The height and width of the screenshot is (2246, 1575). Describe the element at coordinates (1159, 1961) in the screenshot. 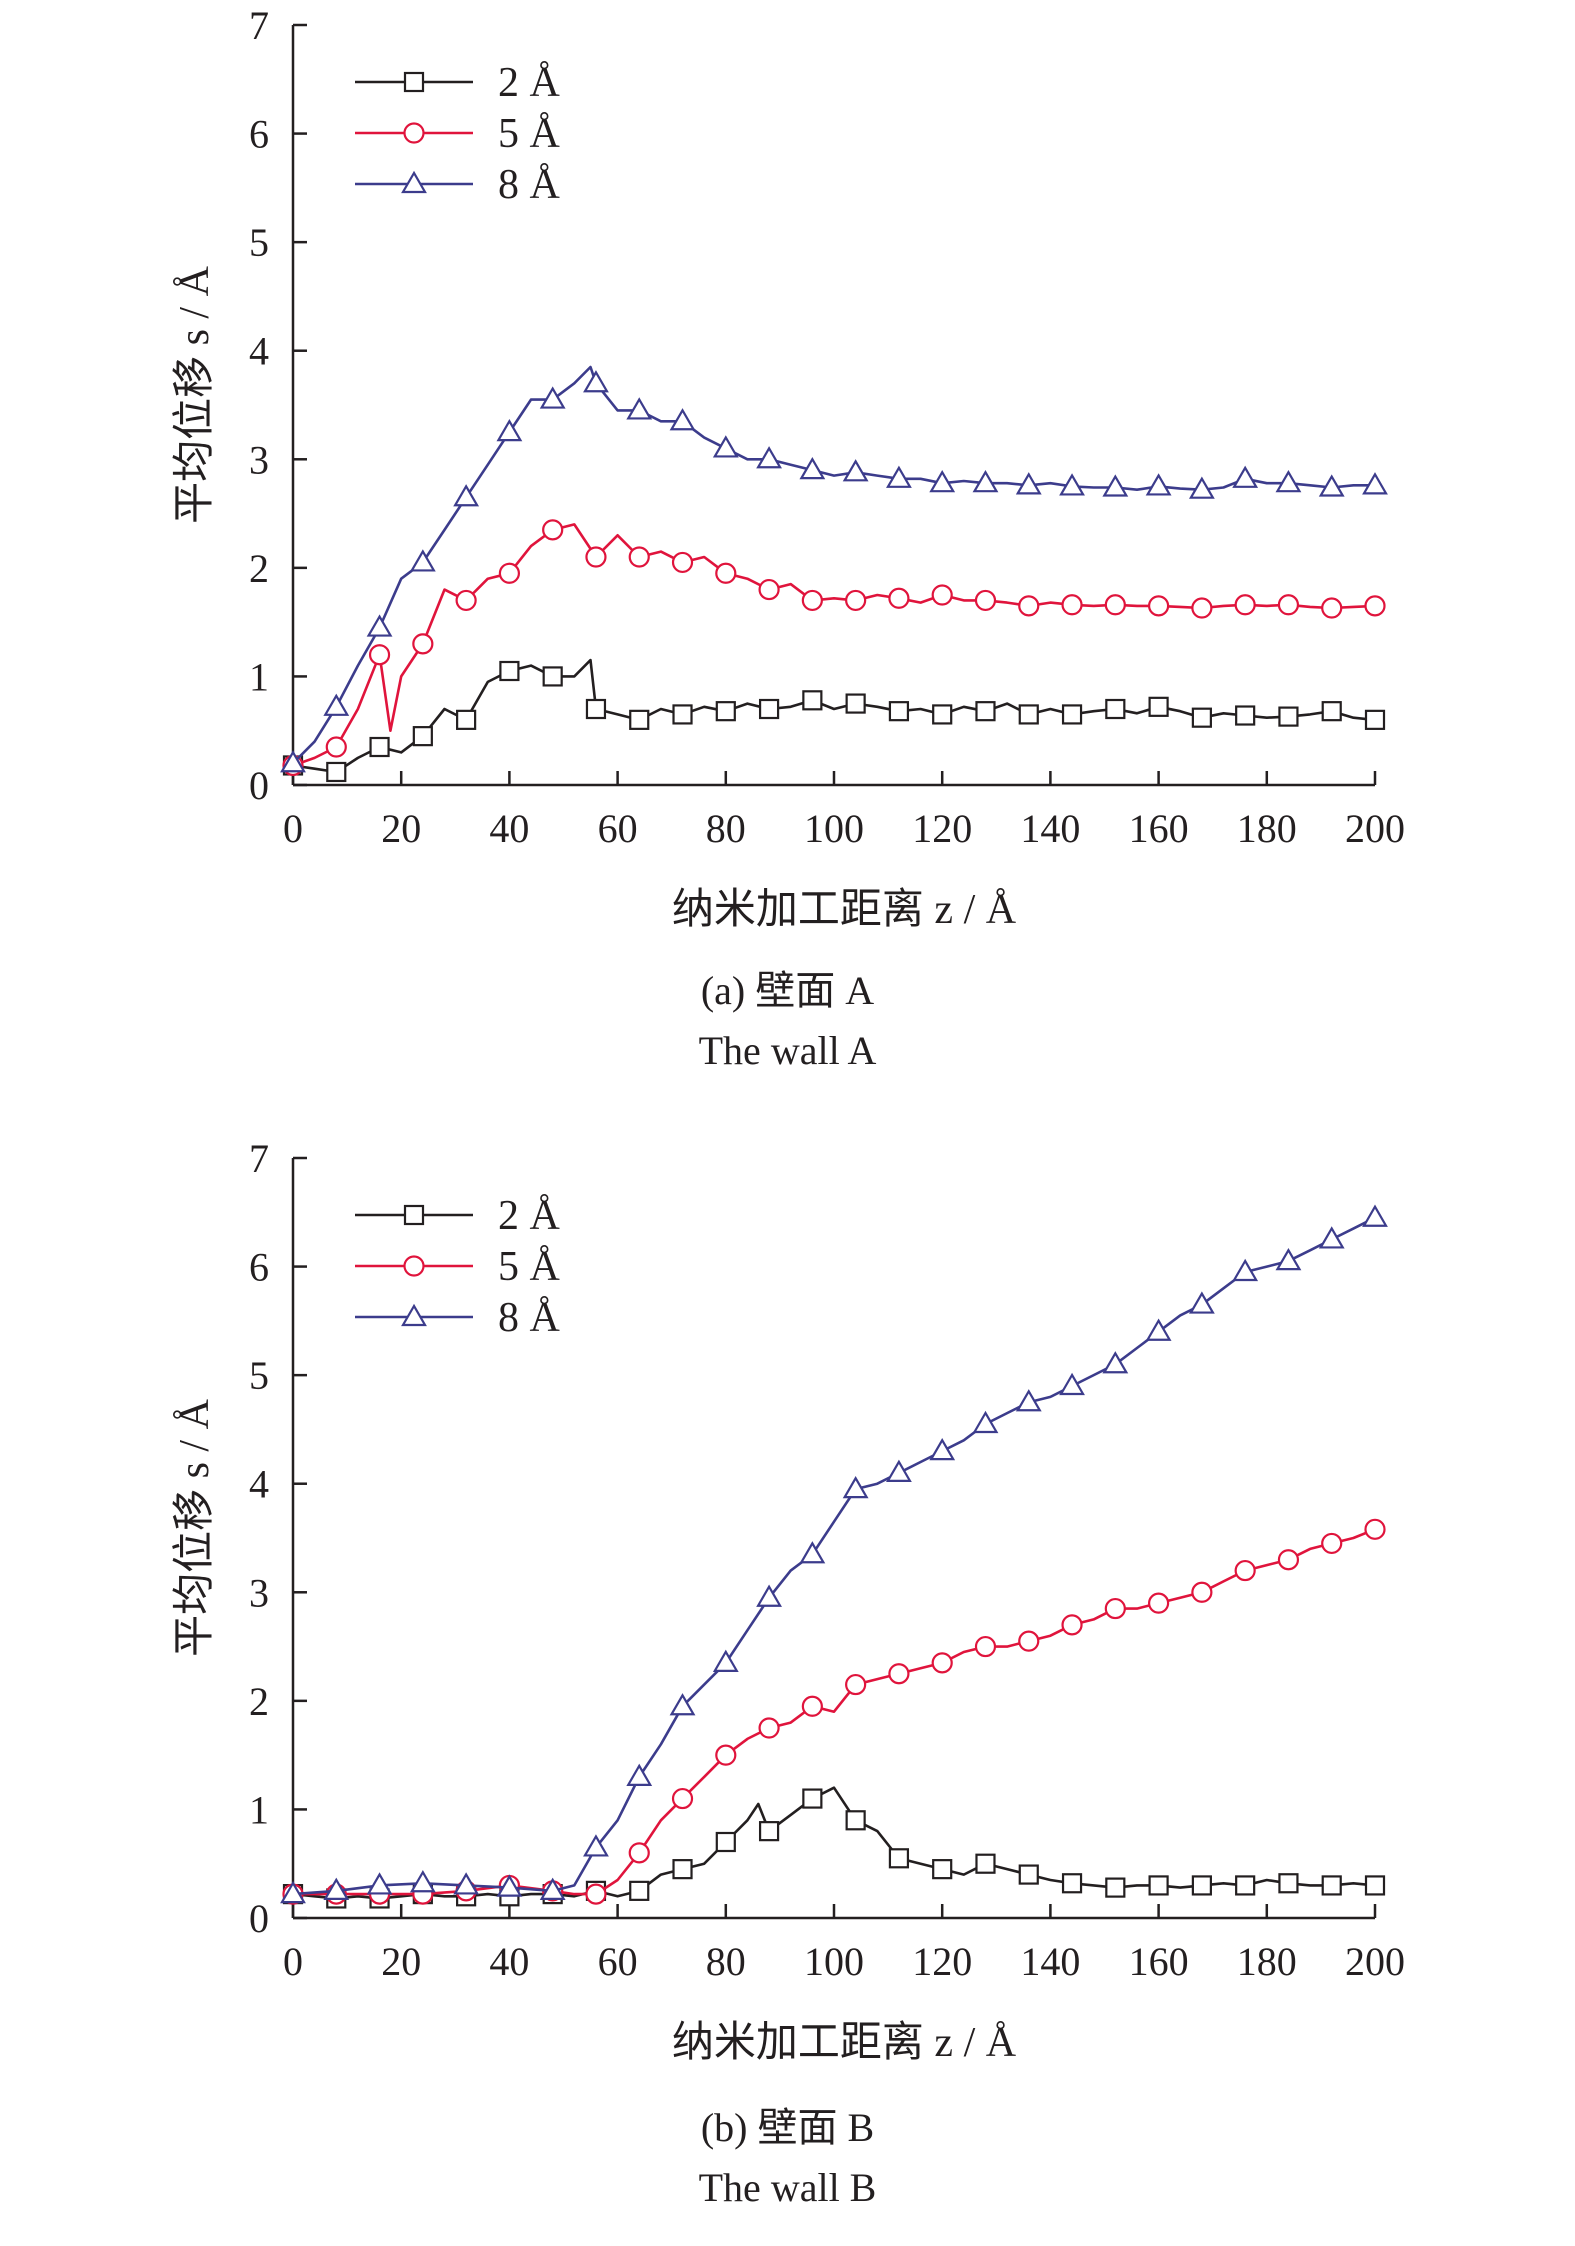

I see `x-tick-label: 160` at that location.